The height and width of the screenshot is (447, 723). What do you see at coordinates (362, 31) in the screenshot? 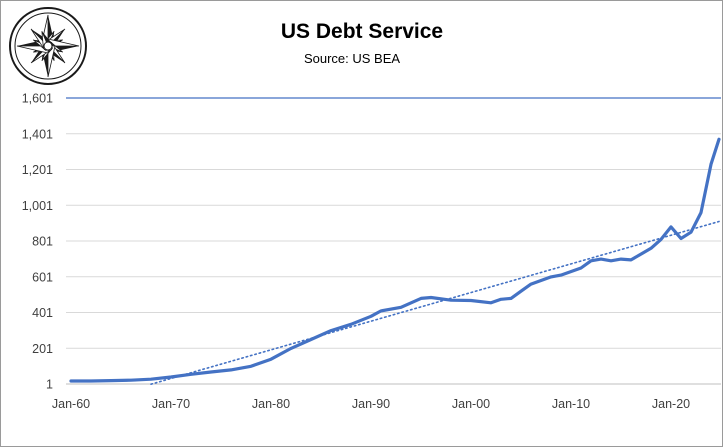
I see `chart-title: US Debt Service` at bounding box center [362, 31].